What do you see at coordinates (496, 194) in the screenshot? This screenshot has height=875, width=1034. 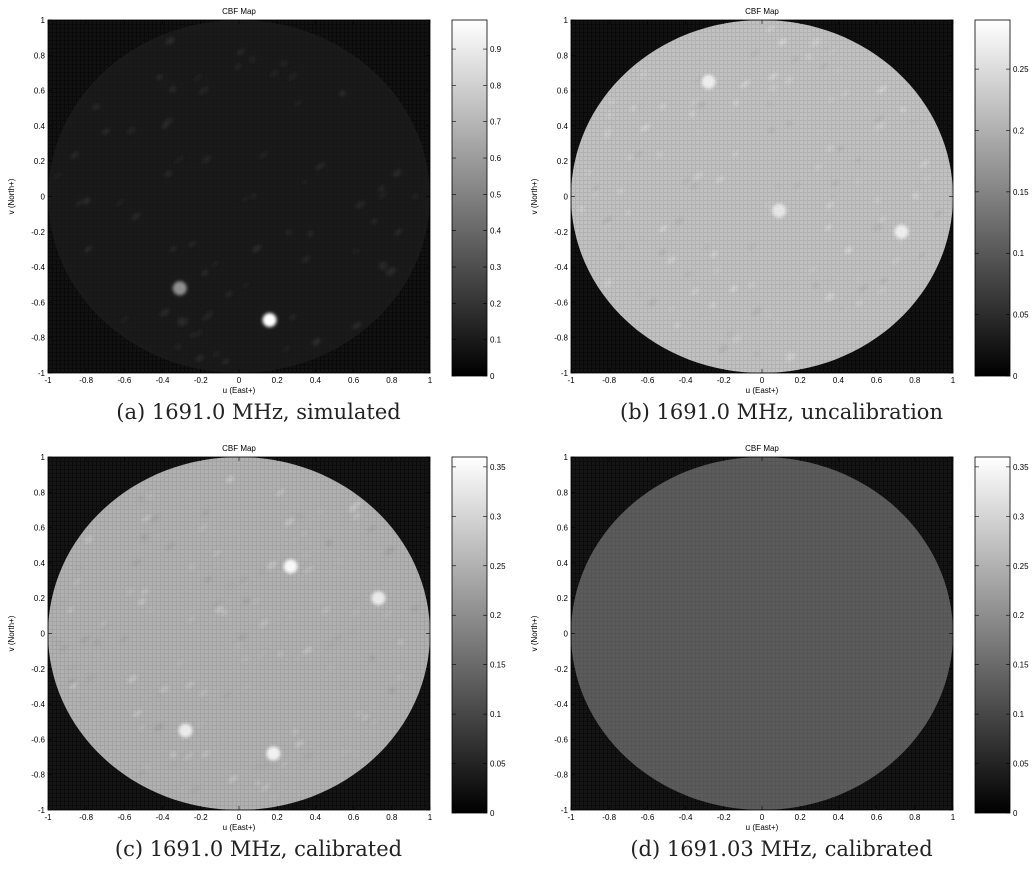 I see `colorbar-tick-label: 0.5` at bounding box center [496, 194].